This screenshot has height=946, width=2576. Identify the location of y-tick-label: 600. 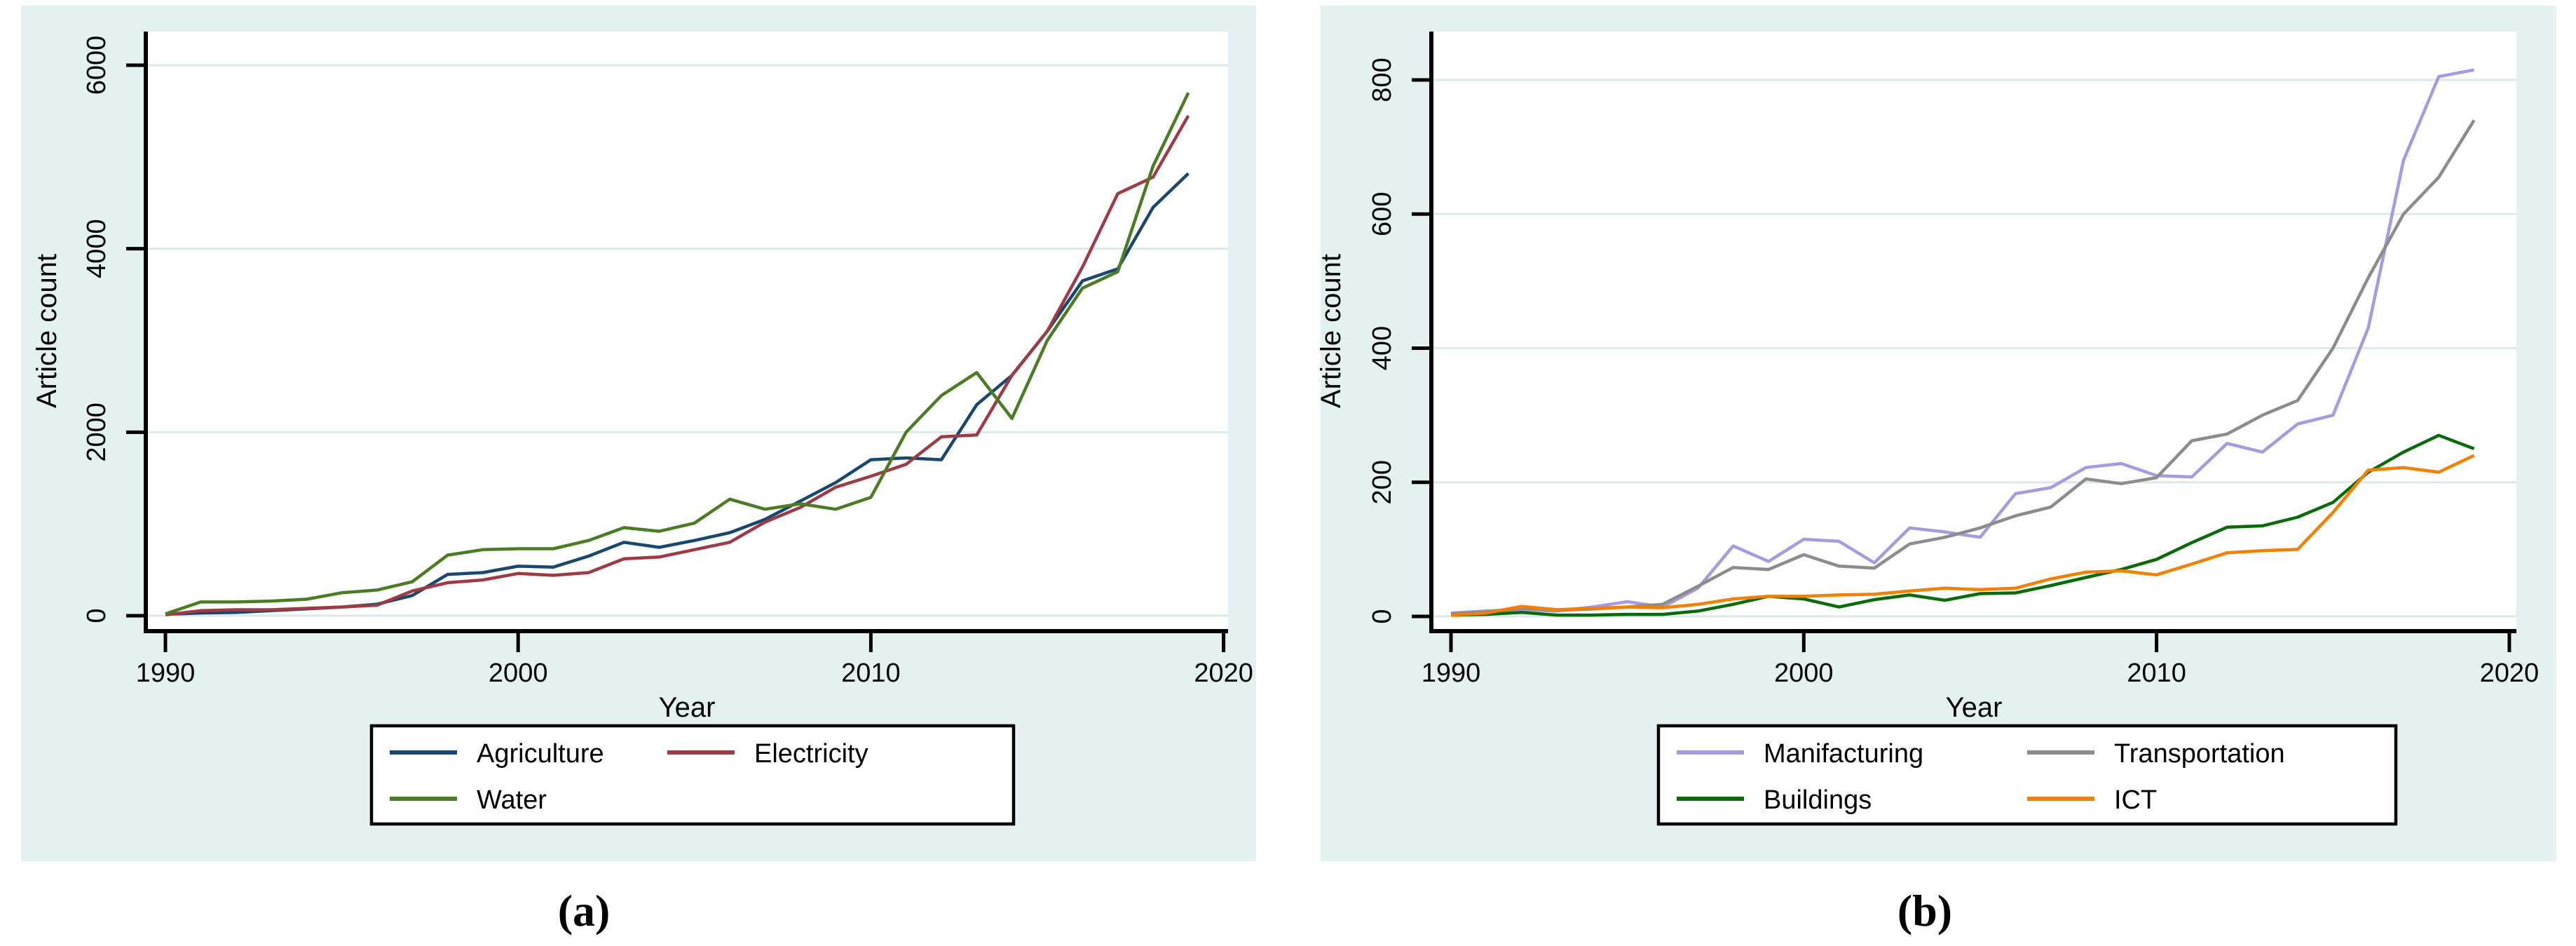
(1382, 214).